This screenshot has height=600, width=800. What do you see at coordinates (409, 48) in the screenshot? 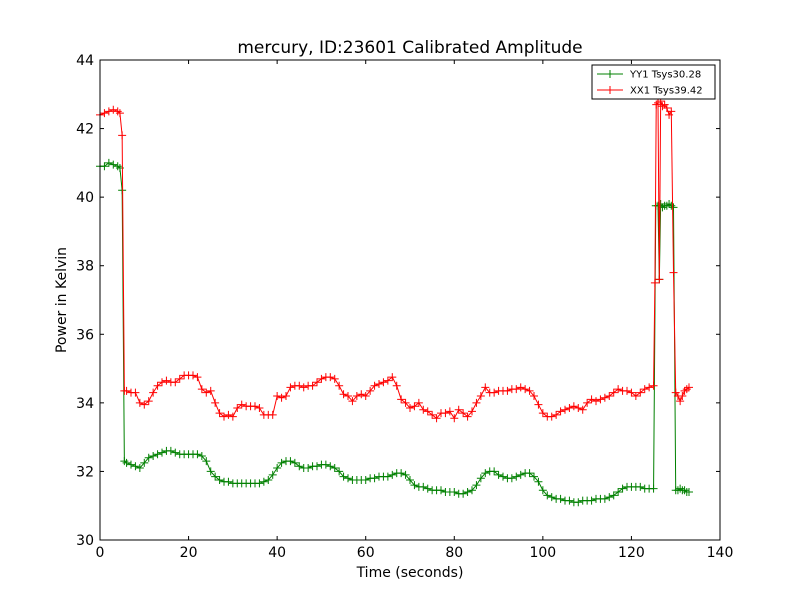
I see `chart-title: mercury, ID:23601 Calibrated Amplitude` at bounding box center [409, 48].